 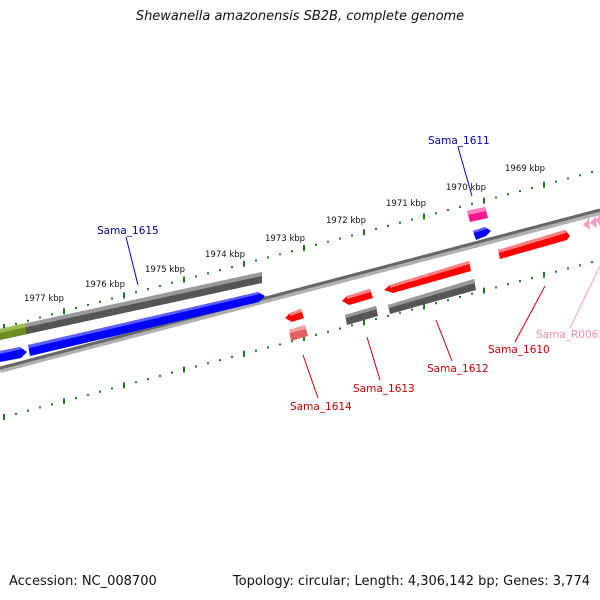 I want to click on gene-sama-1611-blue, so click(x=482, y=233).